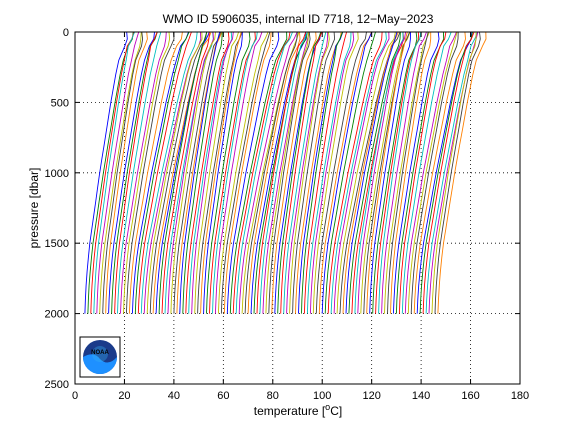  What do you see at coordinates (57, 315) in the screenshot?
I see `y-tick-label-2000: 2000` at bounding box center [57, 315].